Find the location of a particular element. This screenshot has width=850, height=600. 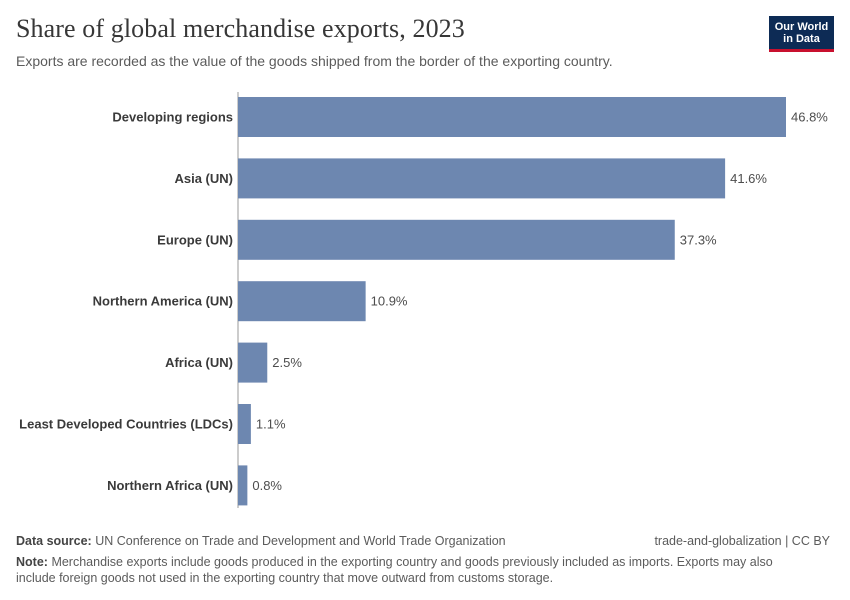

value-label: 0.8% is located at coordinates (267, 485).